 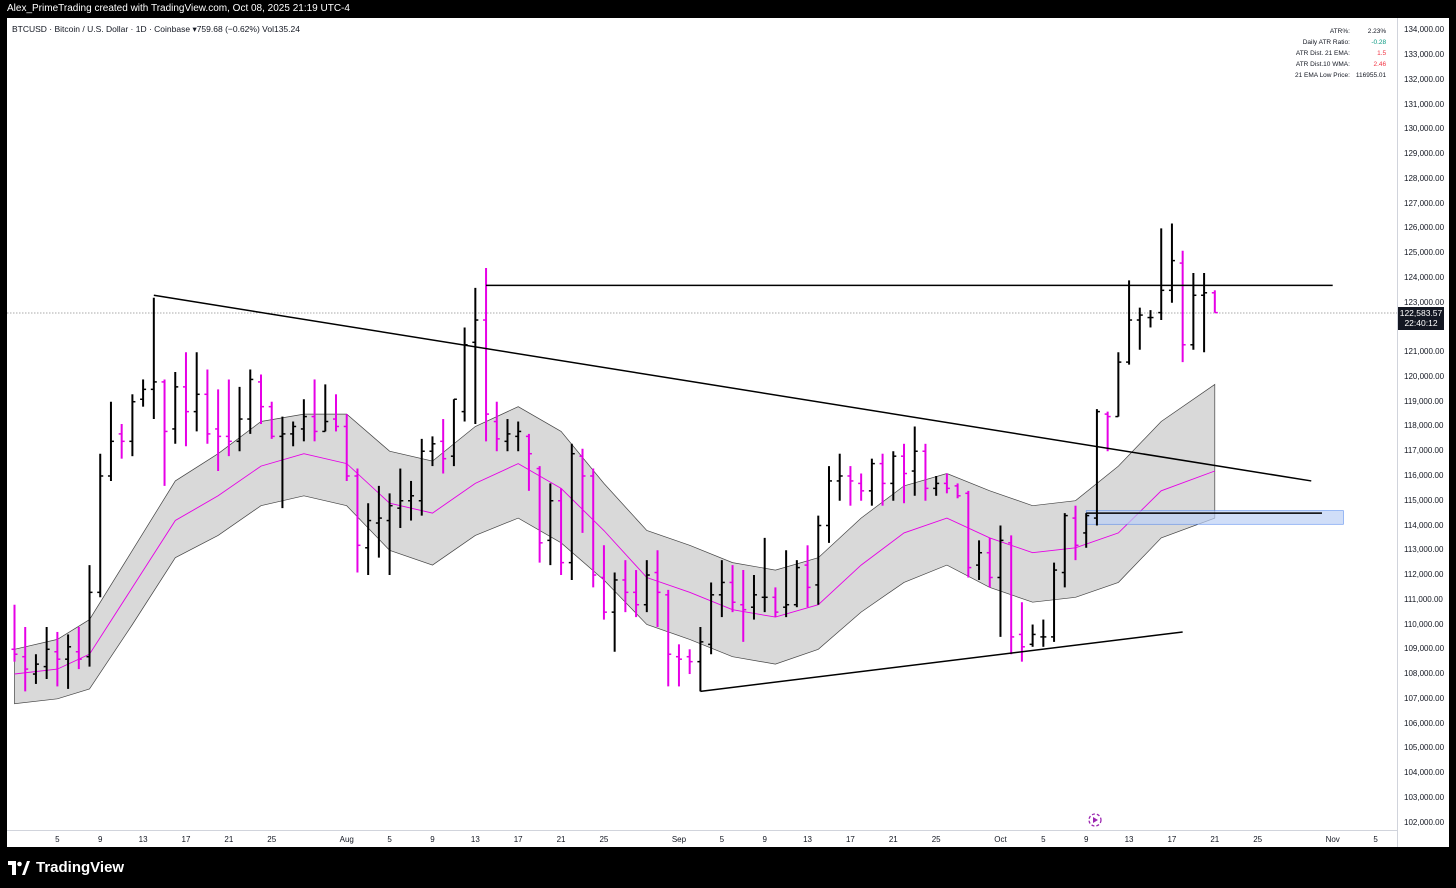 What do you see at coordinates (1424, 451) in the screenshot?
I see `price-tick-label: 117,000.00` at bounding box center [1424, 451].